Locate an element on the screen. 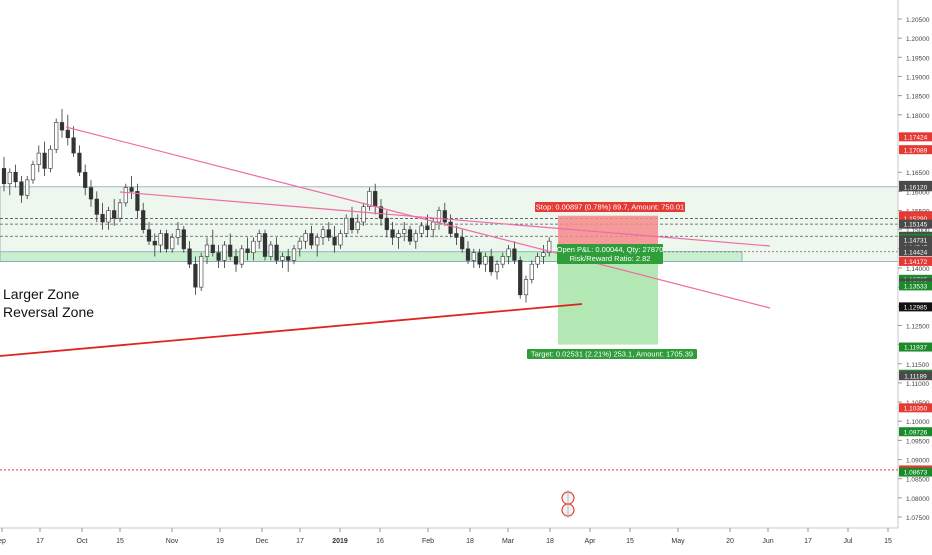  price-badge: 1.10350 is located at coordinates (916, 408).